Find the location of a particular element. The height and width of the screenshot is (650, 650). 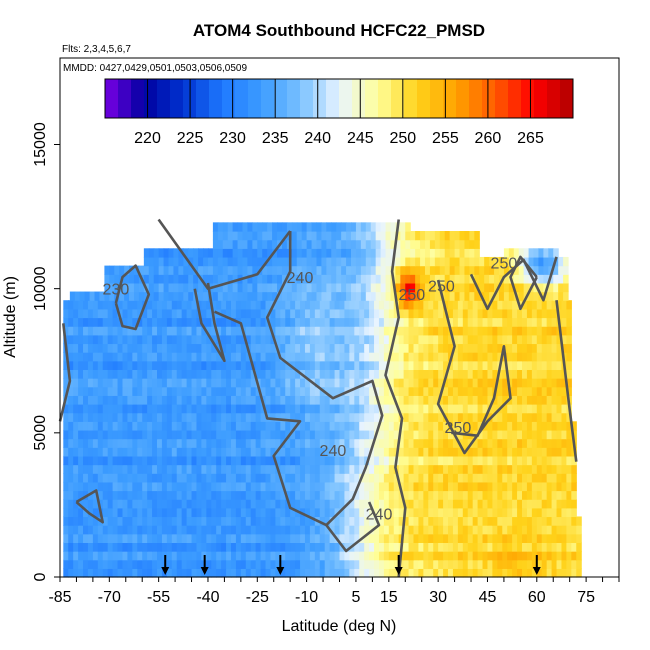

contour-label: 230 is located at coordinates (116, 289).